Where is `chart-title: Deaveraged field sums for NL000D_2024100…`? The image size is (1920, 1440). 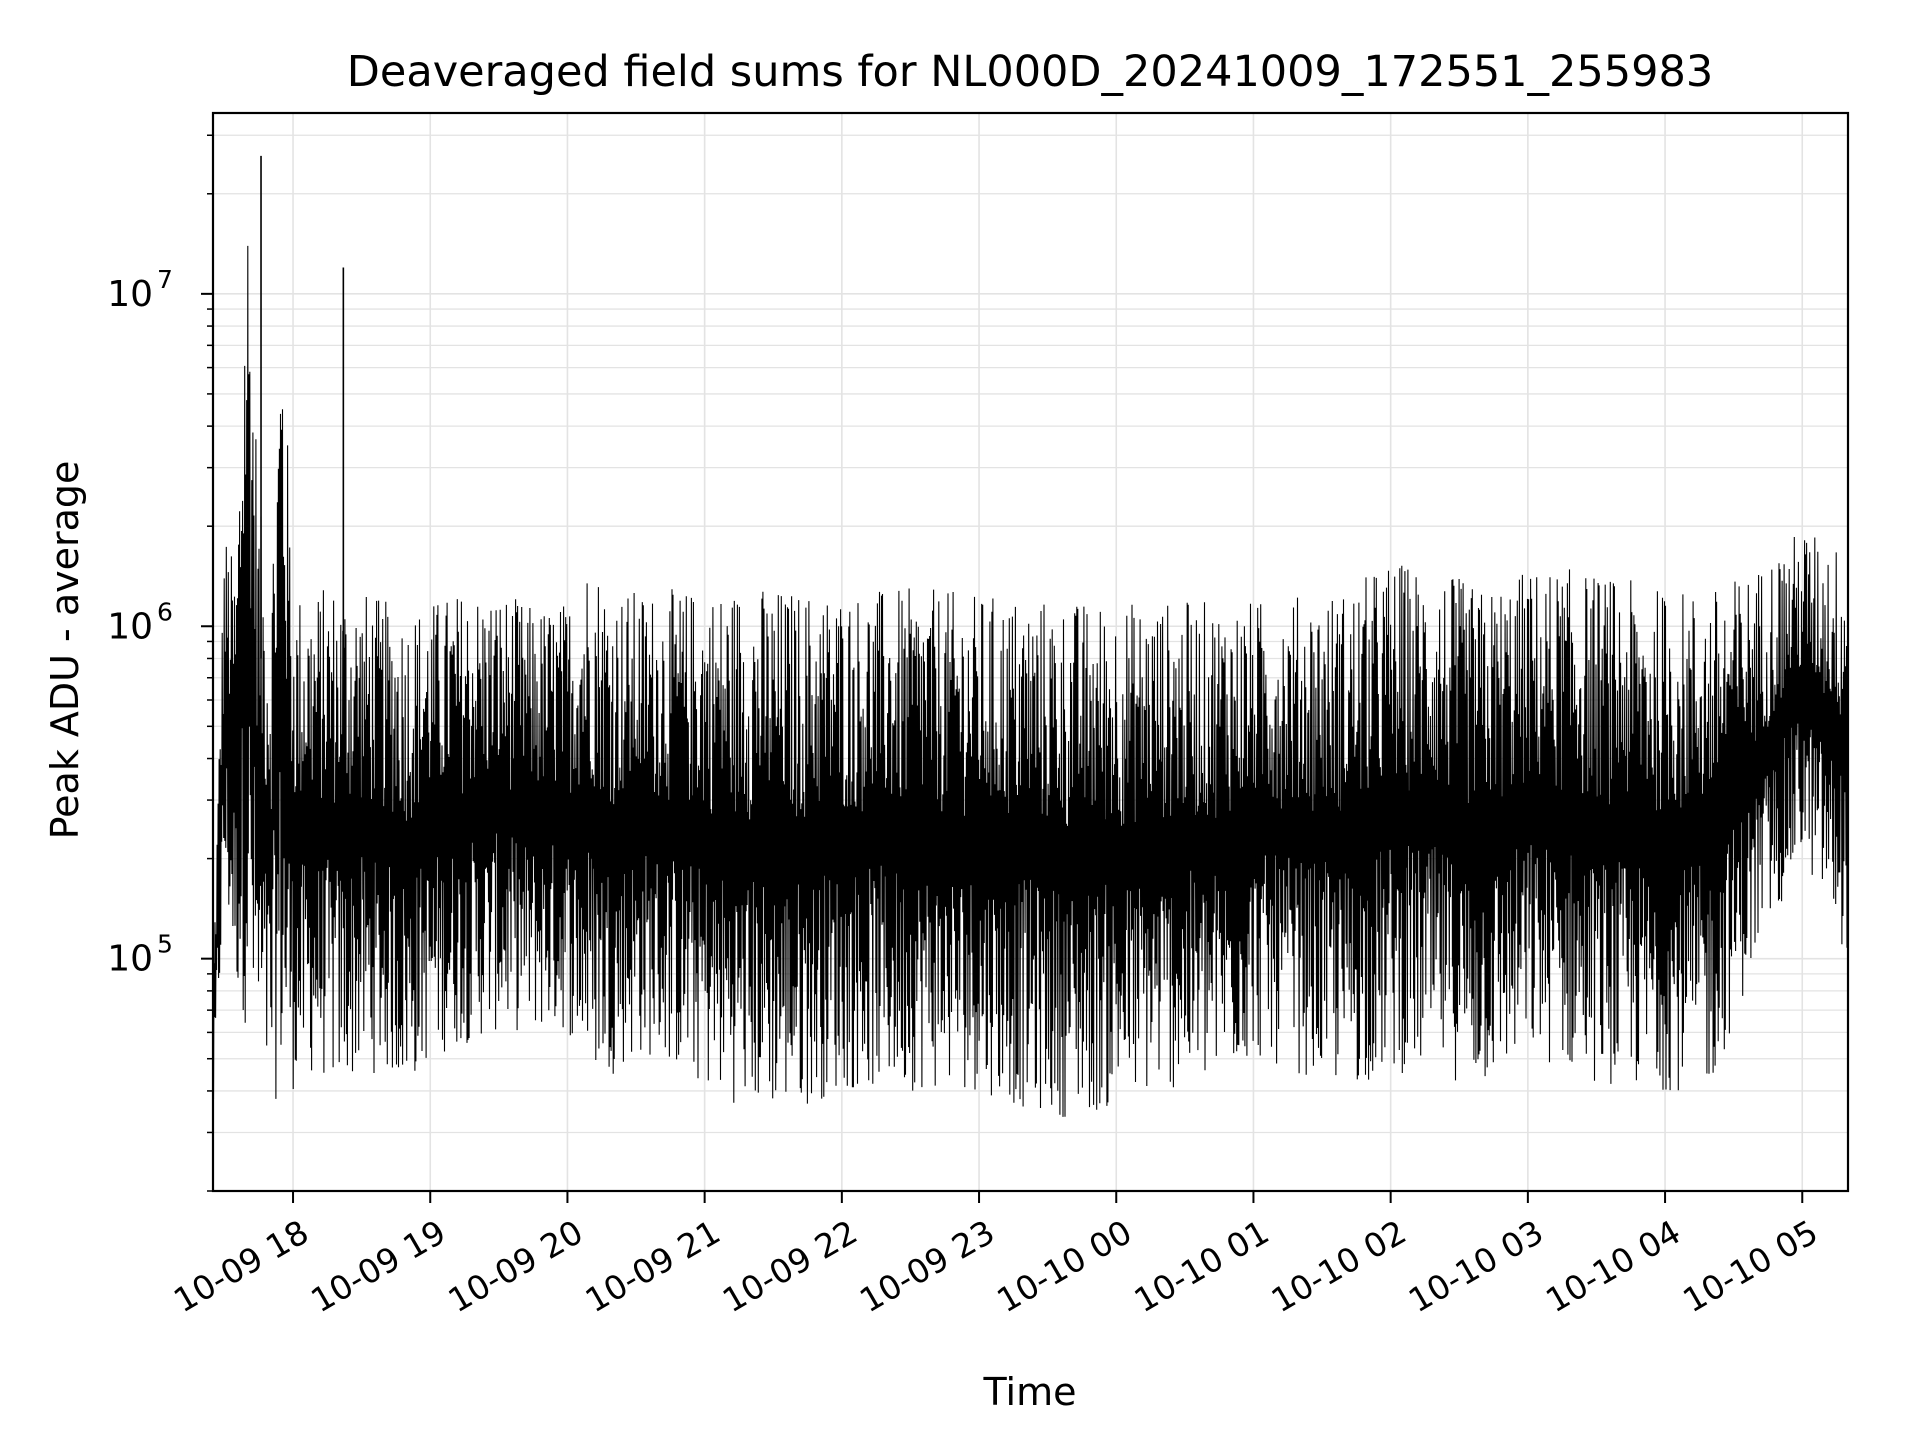
chart-title: Deaveraged field sums for NL000D_2024100… is located at coordinates (1030, 72).